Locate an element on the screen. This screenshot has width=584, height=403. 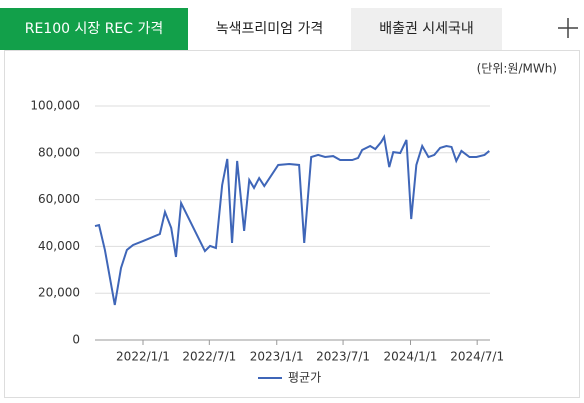
tab: 배출권 시세국내 is located at coordinates (426, 29).